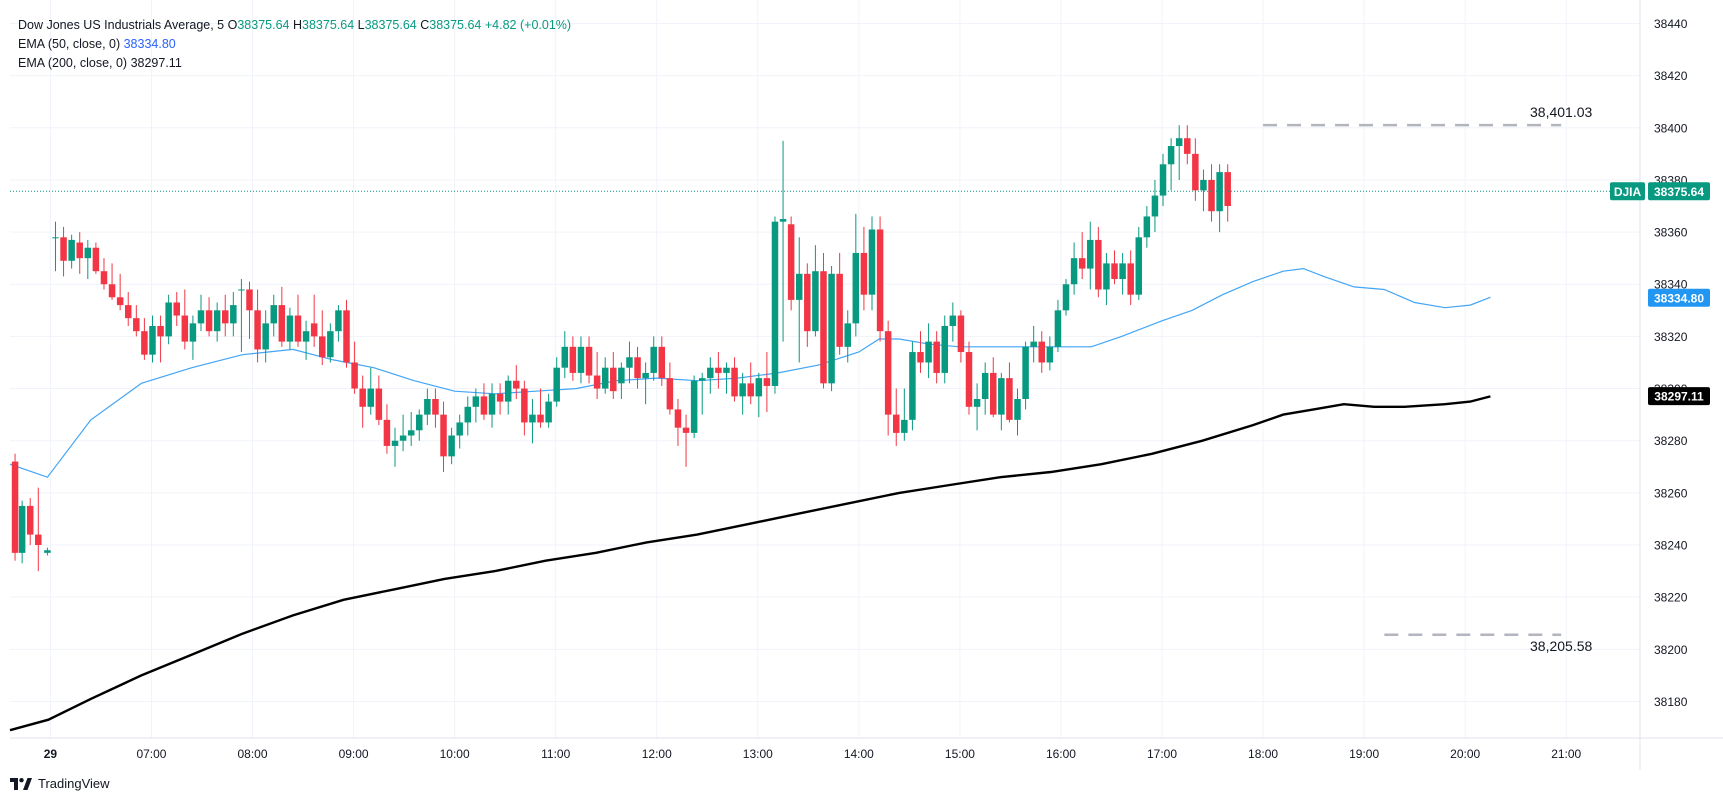  Describe the element at coordinates (1561, 112) in the screenshot. I see `level-label: 38,401.03` at that location.